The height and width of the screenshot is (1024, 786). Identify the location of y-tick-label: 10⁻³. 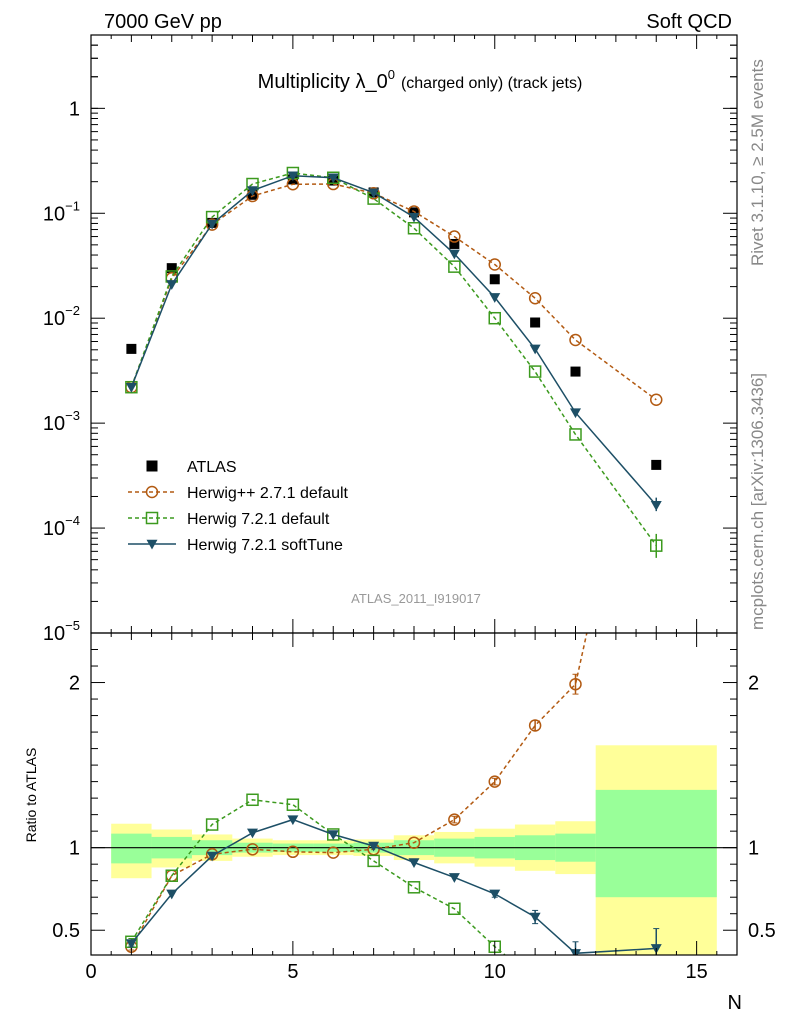
(61, 421).